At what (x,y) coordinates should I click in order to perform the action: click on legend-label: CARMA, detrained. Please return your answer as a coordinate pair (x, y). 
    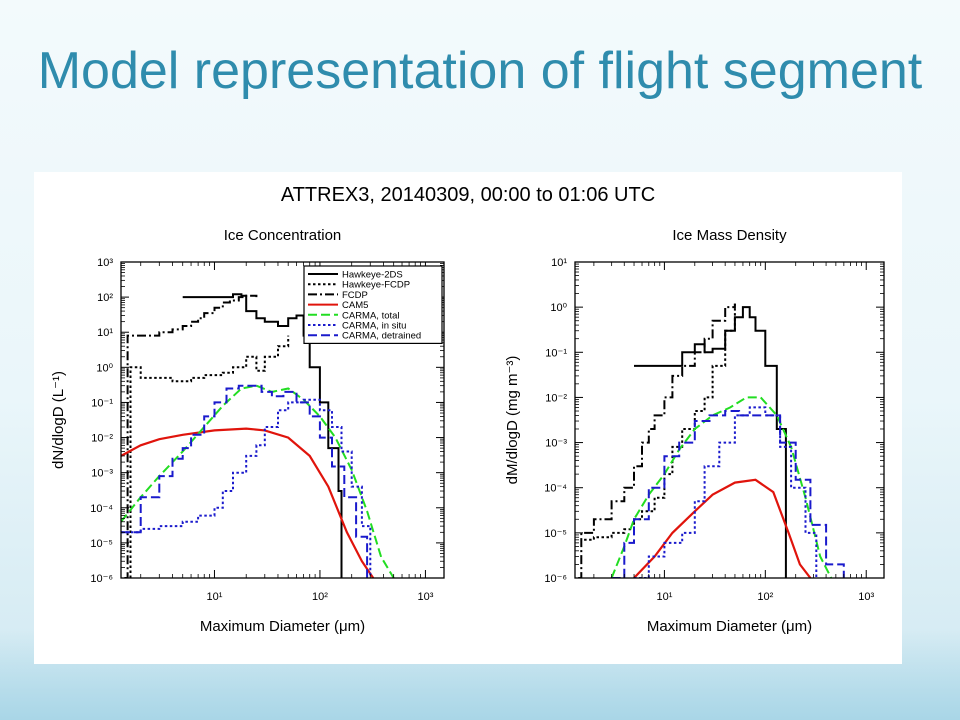
    Looking at the image, I should click on (381, 336).